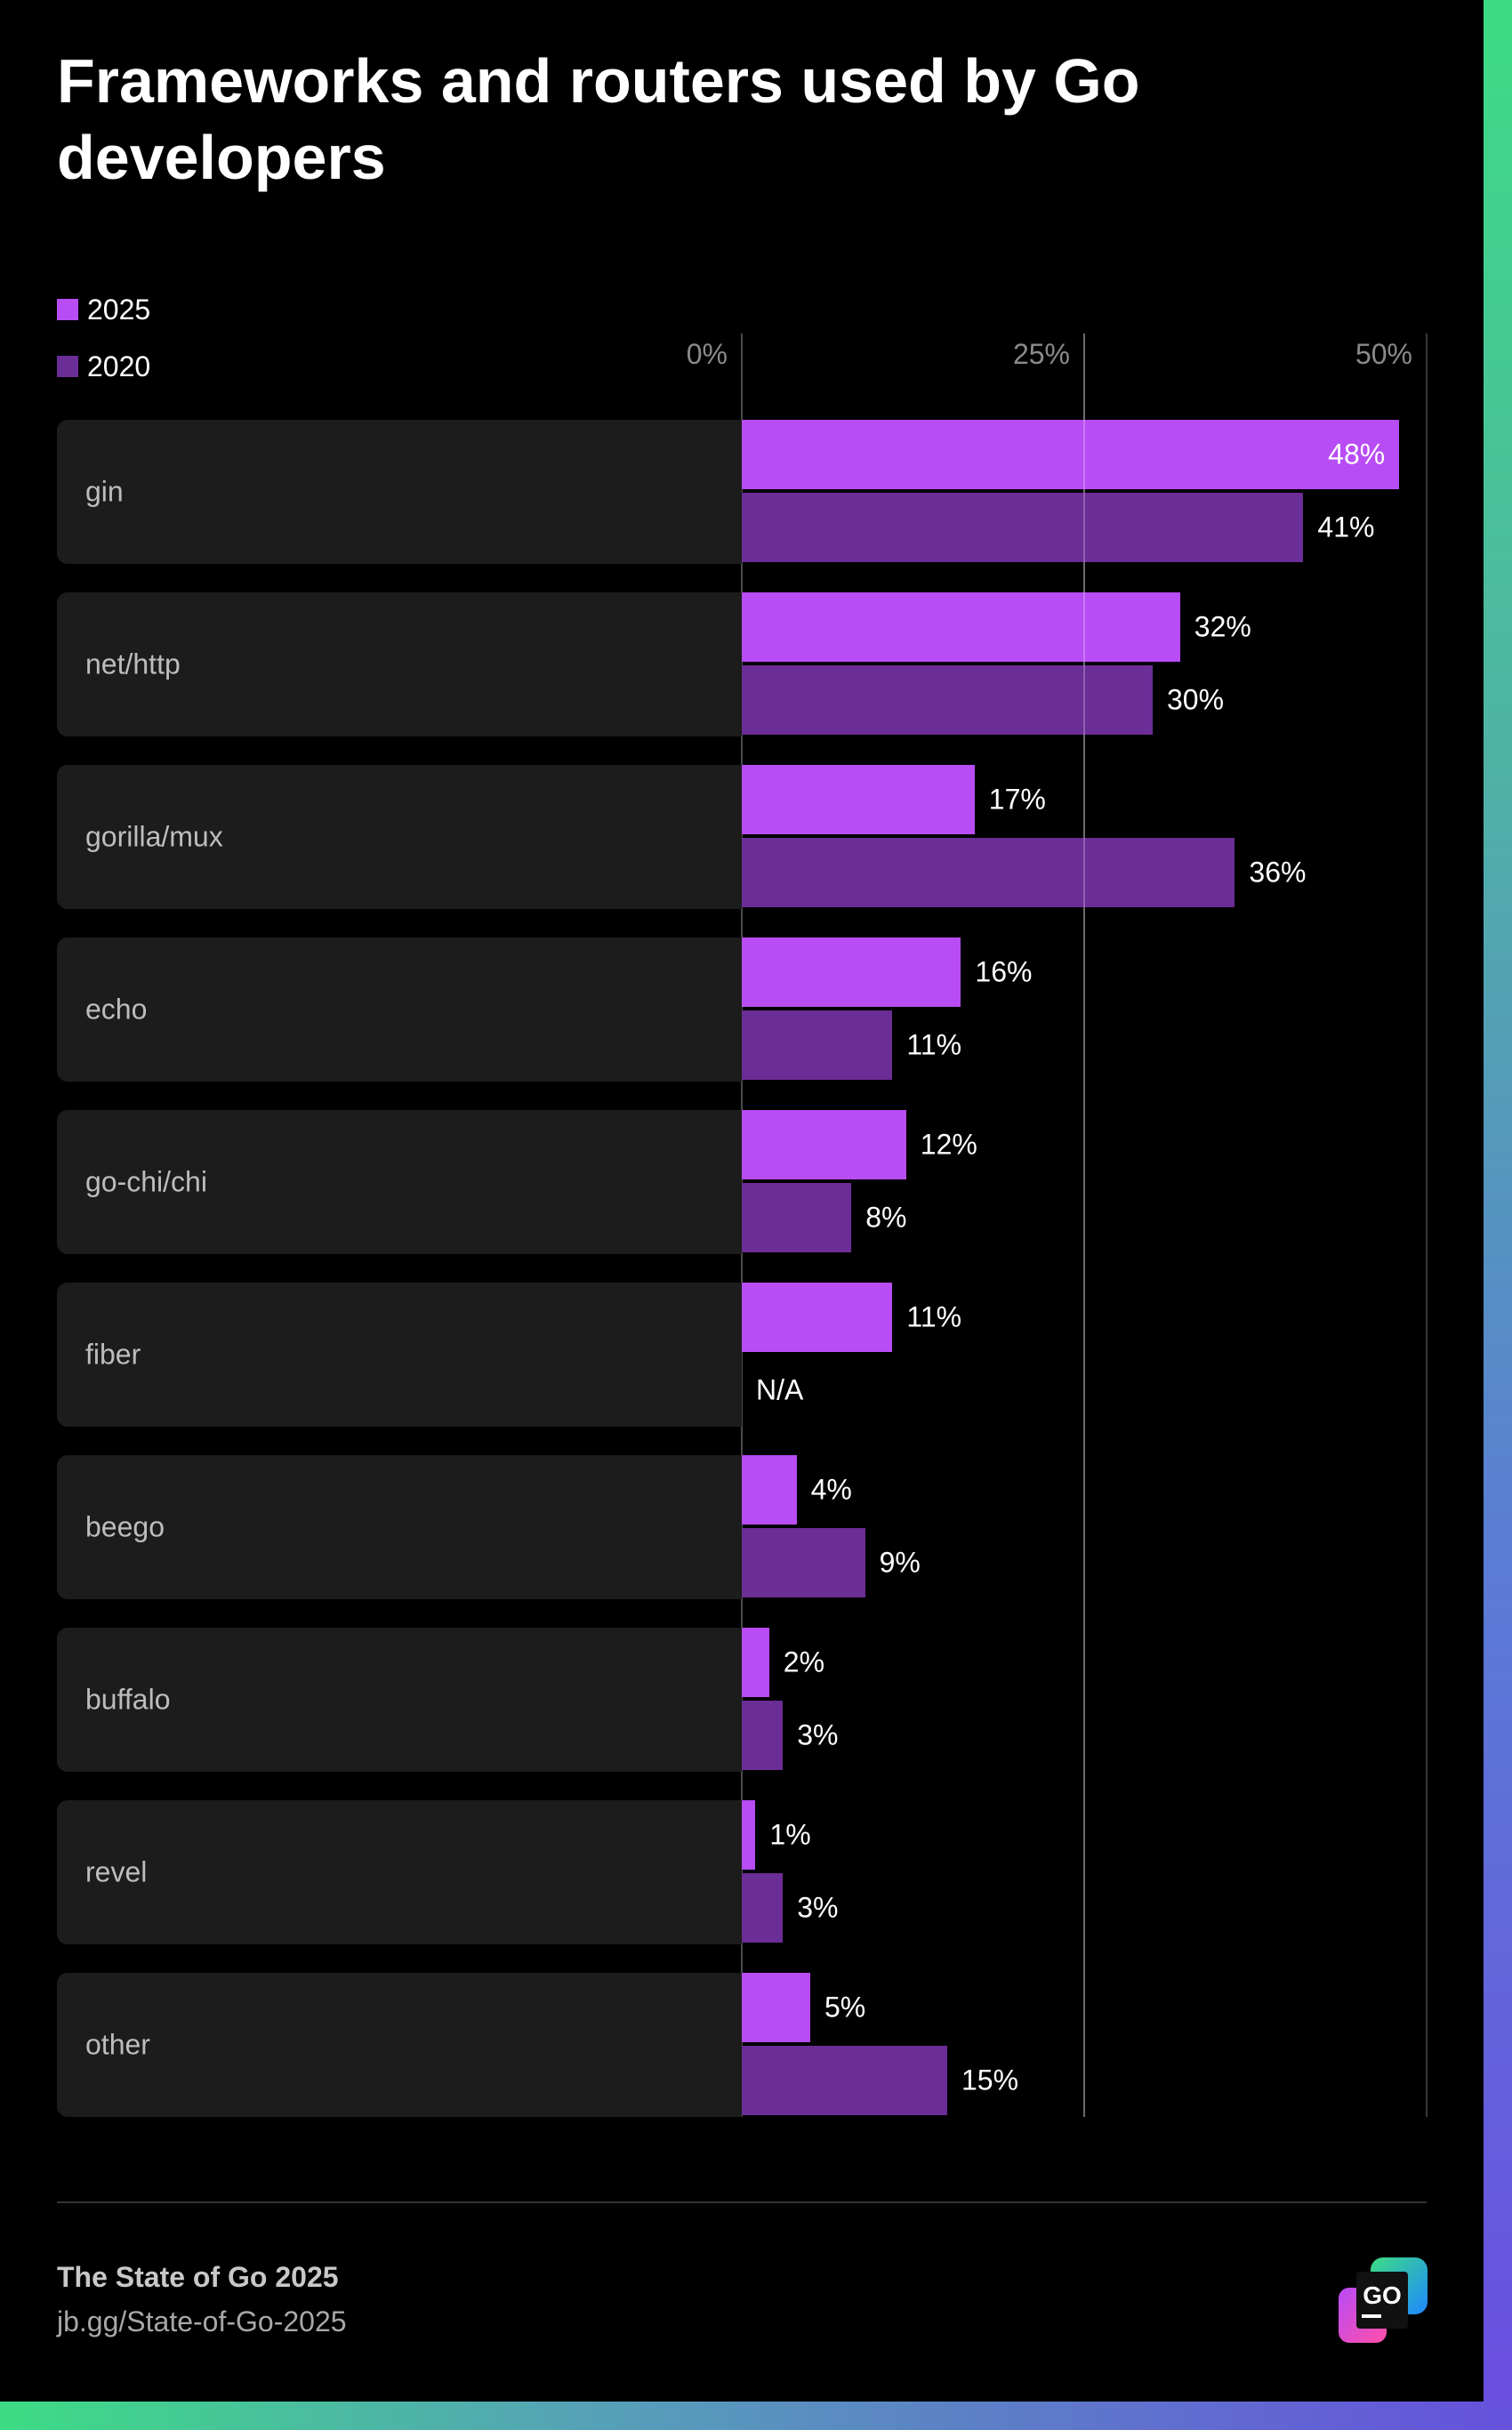 The image size is (1512, 2430). What do you see at coordinates (119, 366) in the screenshot?
I see `legend-label-2020: 2020` at bounding box center [119, 366].